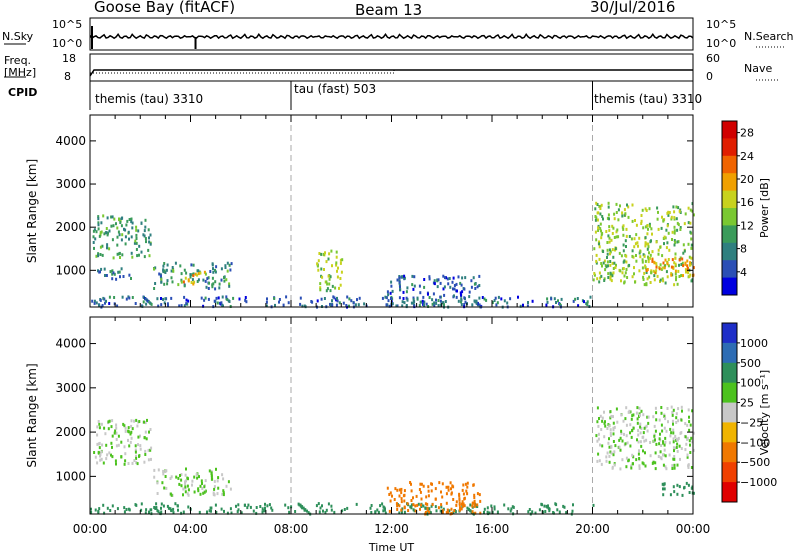 This screenshot has height=554, width=800. Describe the element at coordinates (393, 255) in the screenshot. I see `power-cells` at that location.